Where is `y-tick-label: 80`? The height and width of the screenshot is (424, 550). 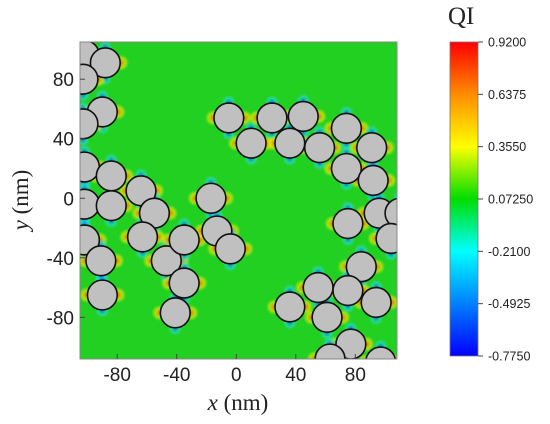 y-tick-label: 80 is located at coordinates (63, 80).